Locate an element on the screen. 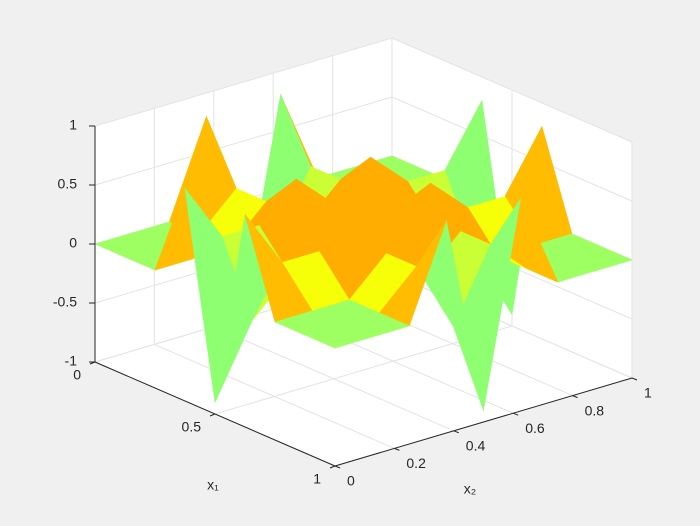  x-tick-label: 1 is located at coordinates (317, 479).